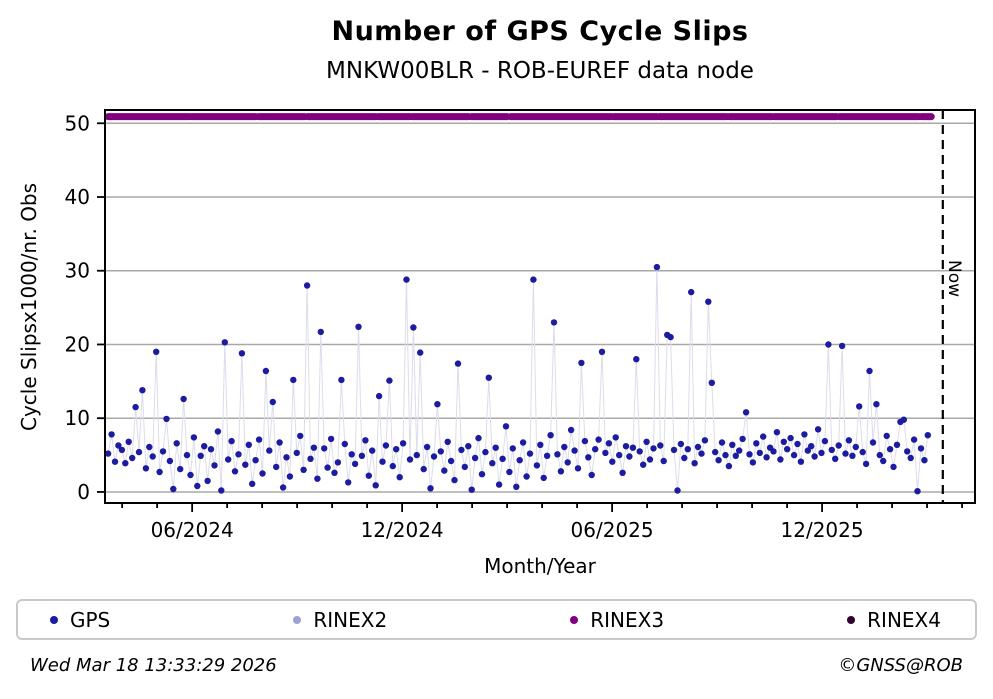  Describe the element at coordinates (90, 619) in the screenshot. I see `legend-label-gps: GPS` at that location.